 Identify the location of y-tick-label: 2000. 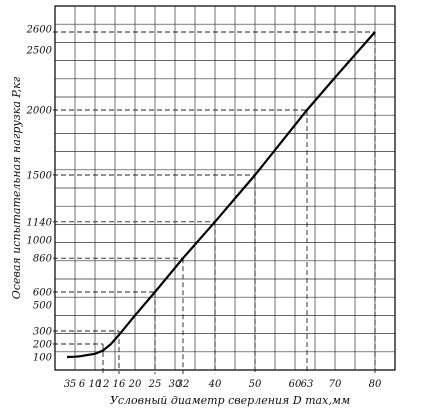
(39, 111).